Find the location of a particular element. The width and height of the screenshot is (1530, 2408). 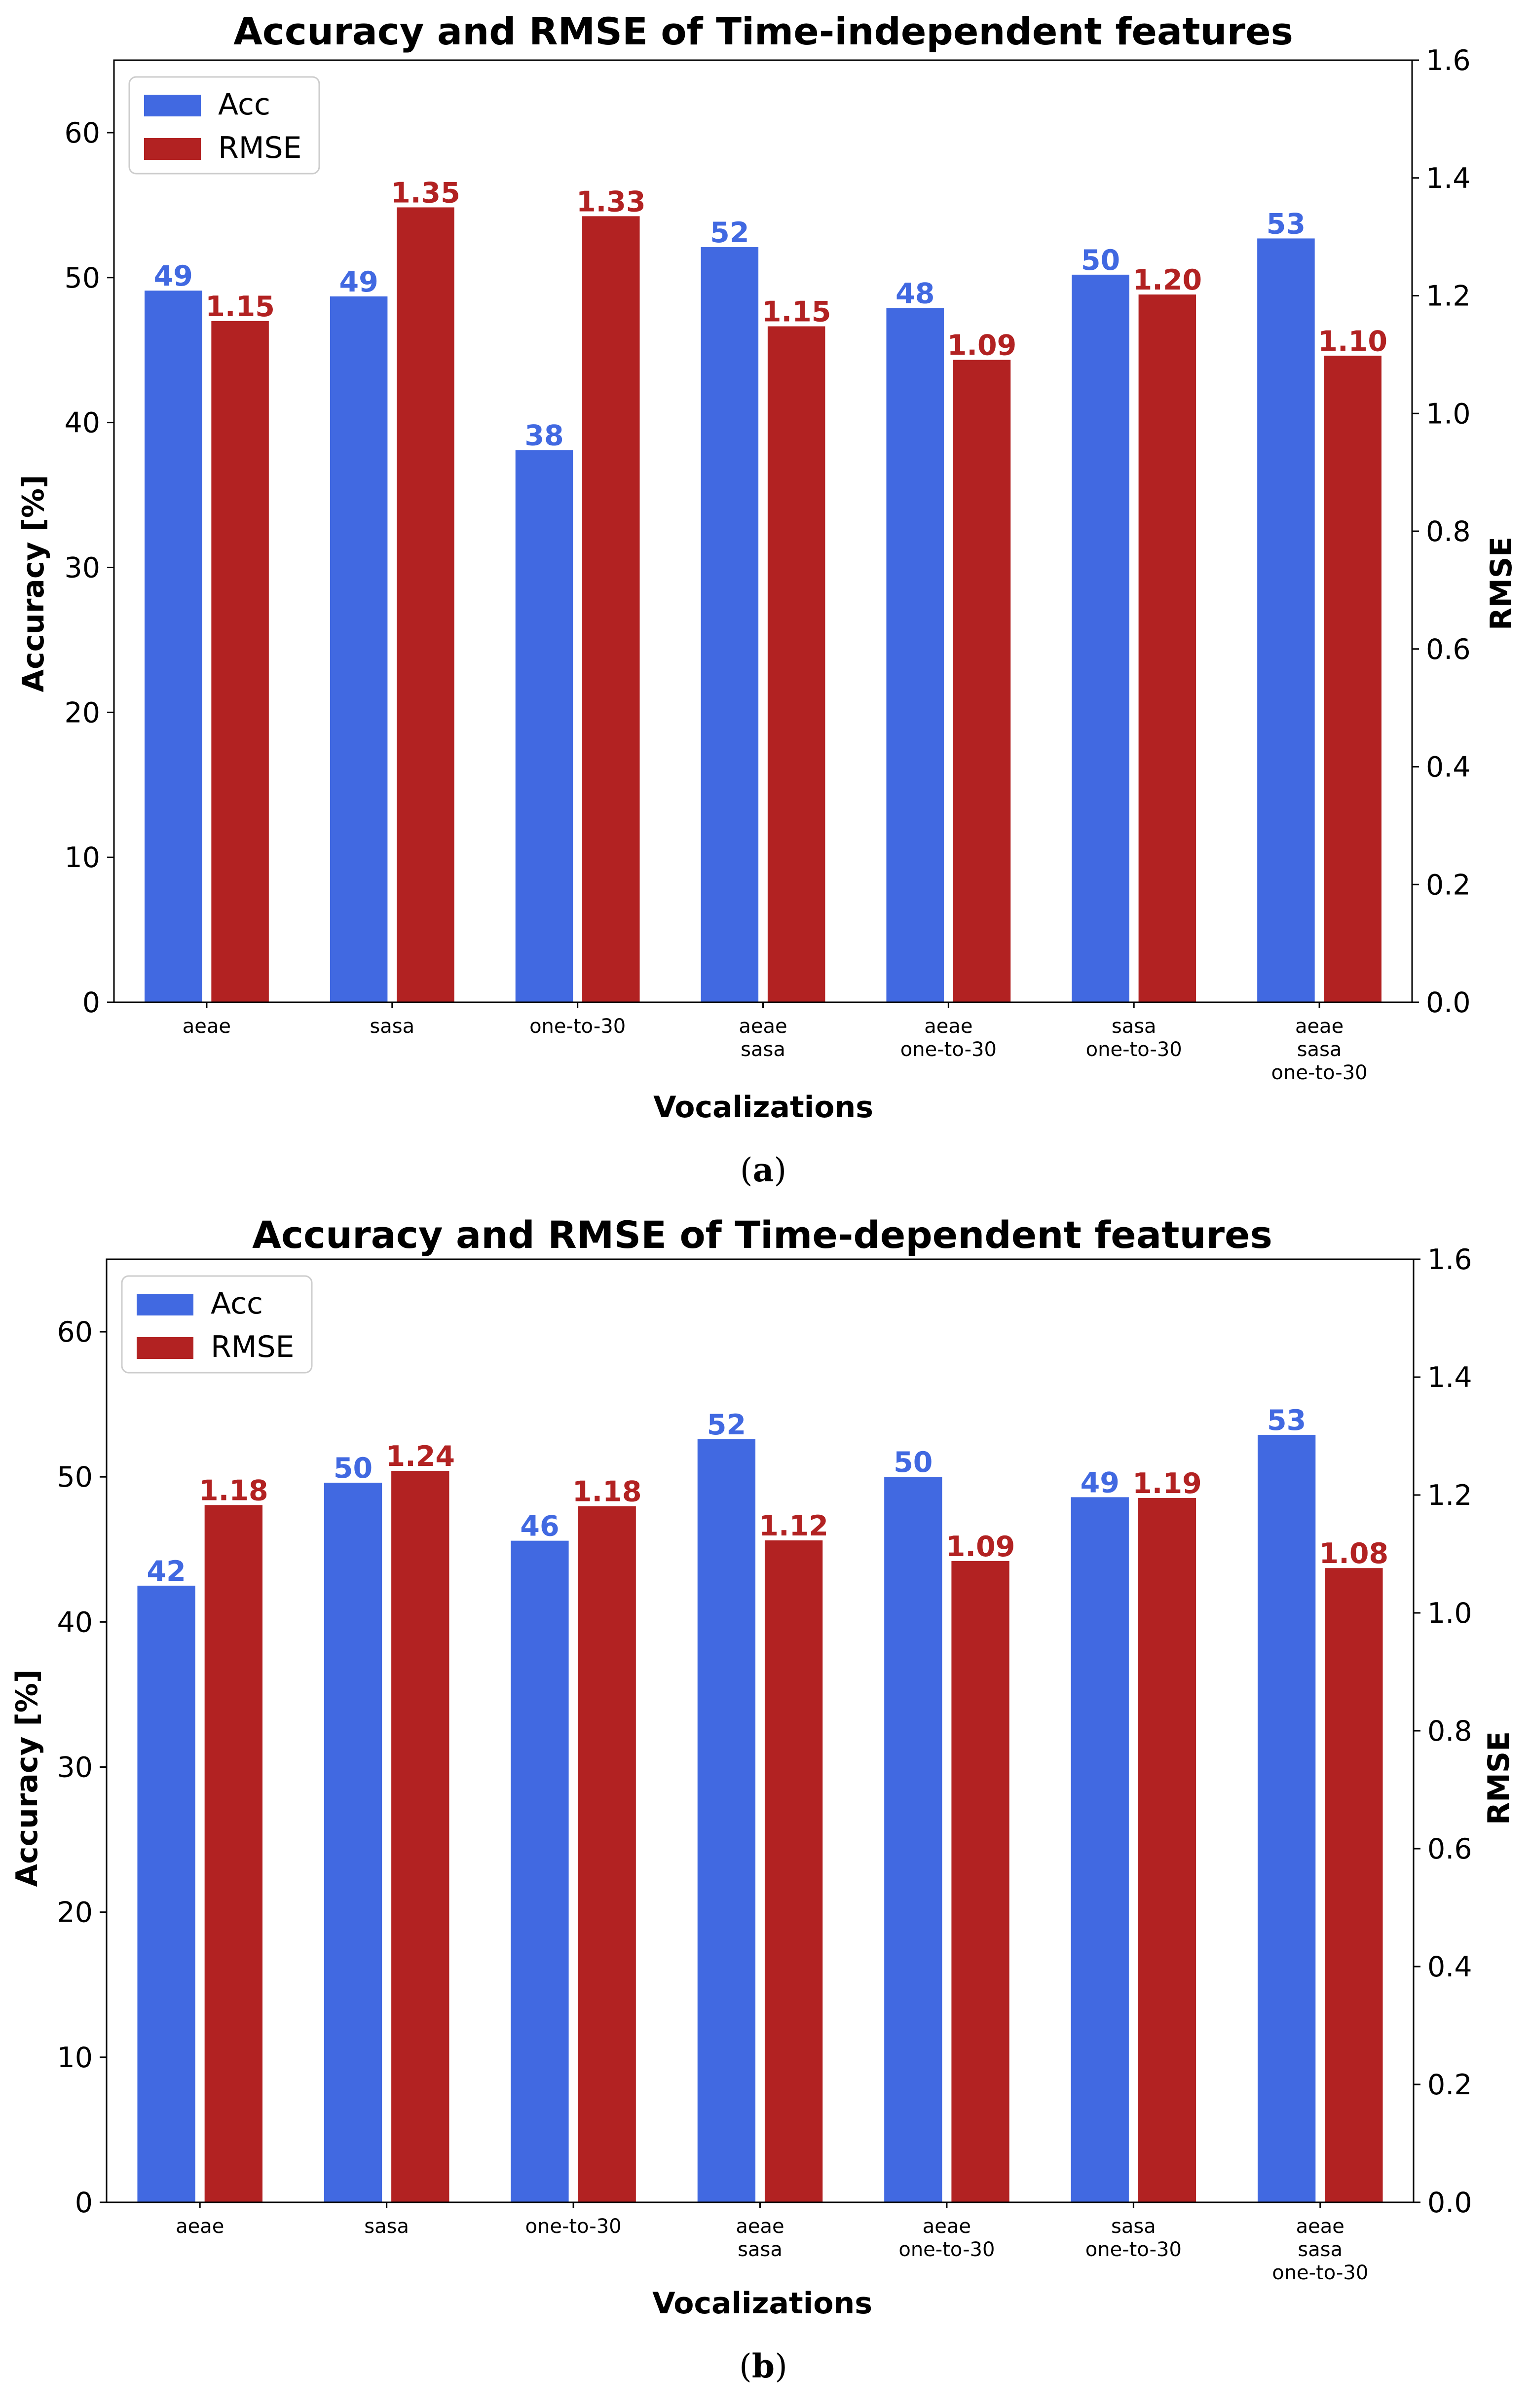

data-label-rmse: 1.09 is located at coordinates (982, 345).